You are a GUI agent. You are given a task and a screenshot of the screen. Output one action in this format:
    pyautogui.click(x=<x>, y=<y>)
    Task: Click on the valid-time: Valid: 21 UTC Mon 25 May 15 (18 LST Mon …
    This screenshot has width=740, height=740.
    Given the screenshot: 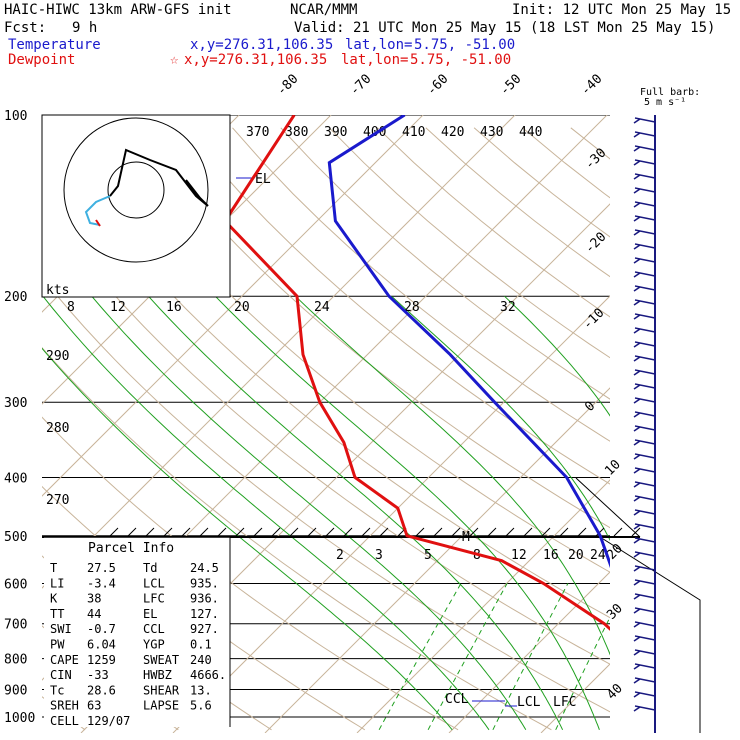 What is the action you would take?
    pyautogui.click(x=504, y=28)
    